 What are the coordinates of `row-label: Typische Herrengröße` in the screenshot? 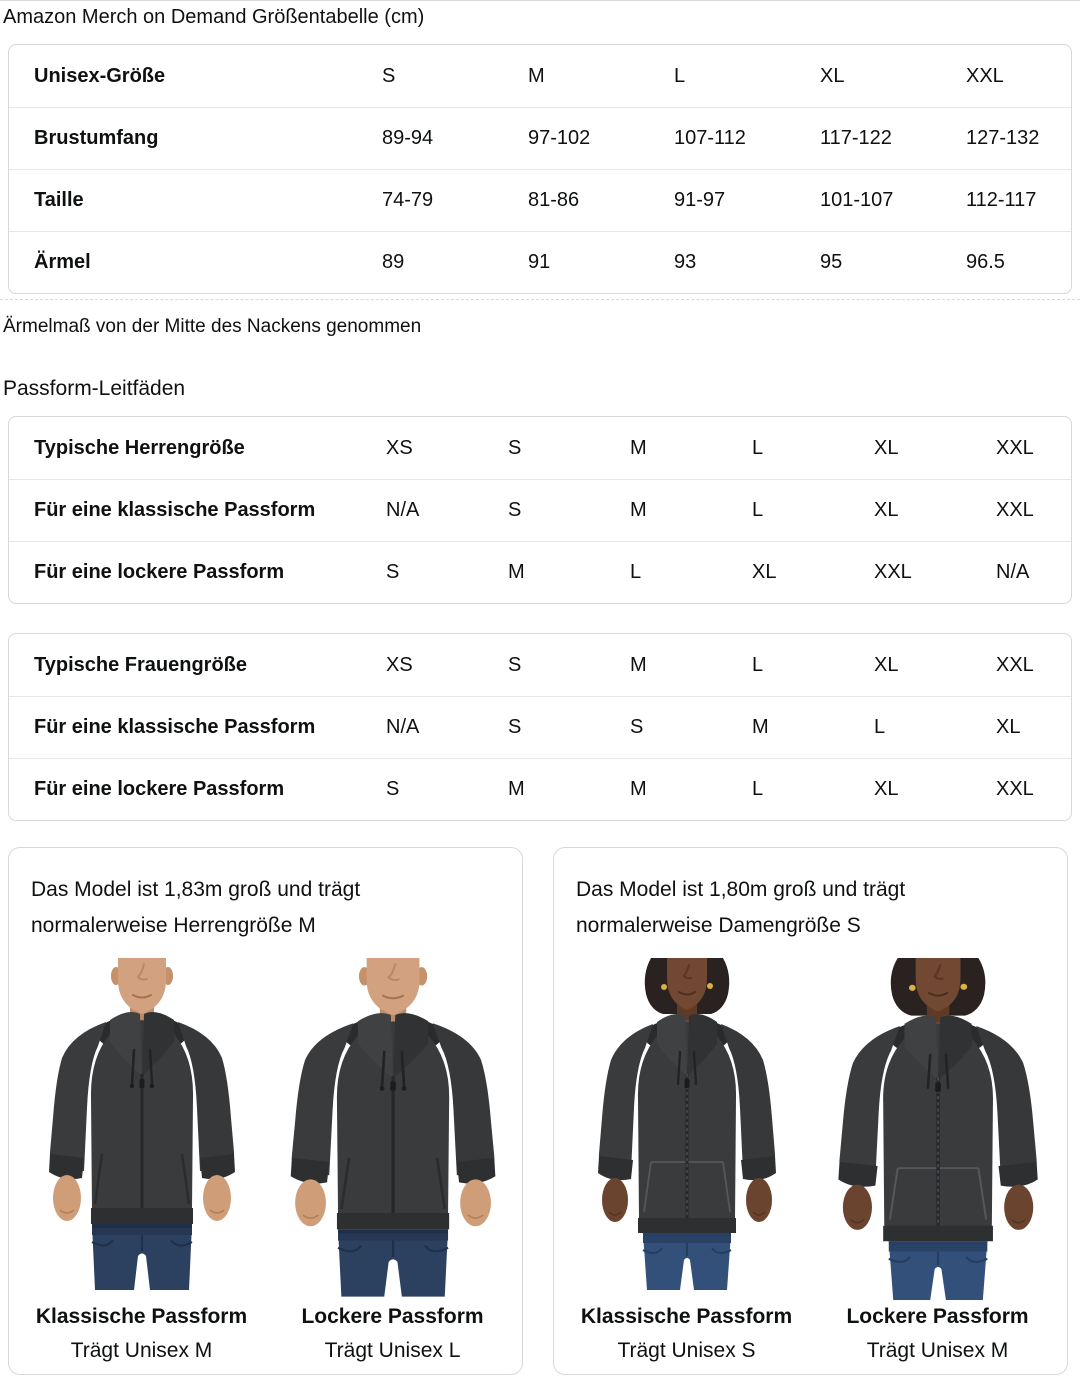 It's located at (139, 447).